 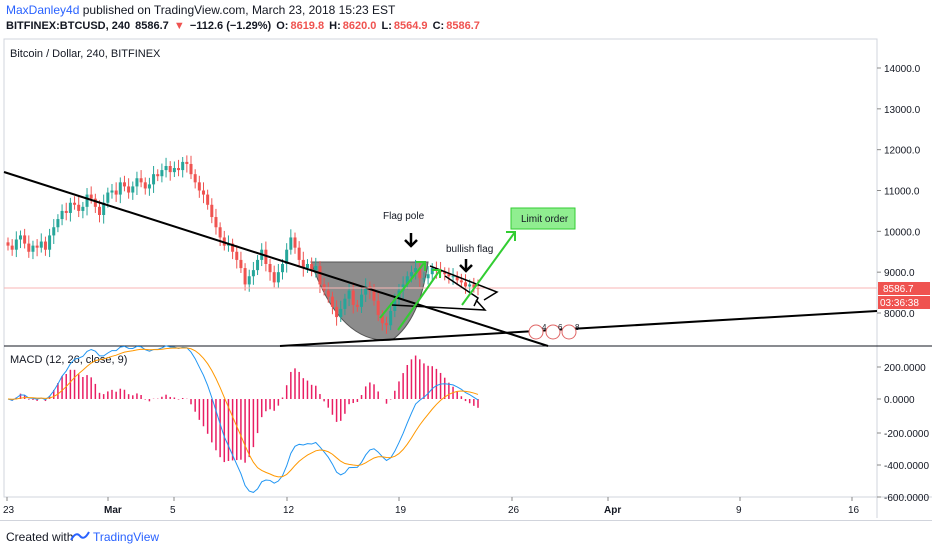 I want to click on event-count: 4, so click(x=544, y=327).